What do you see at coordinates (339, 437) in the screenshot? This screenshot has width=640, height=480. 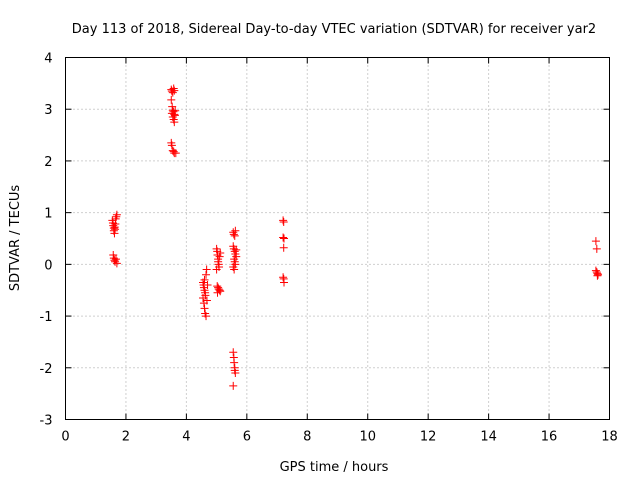 I see `x-tick-labels: 0 2 4 6 8 10 12 14 16 18` at bounding box center [339, 437].